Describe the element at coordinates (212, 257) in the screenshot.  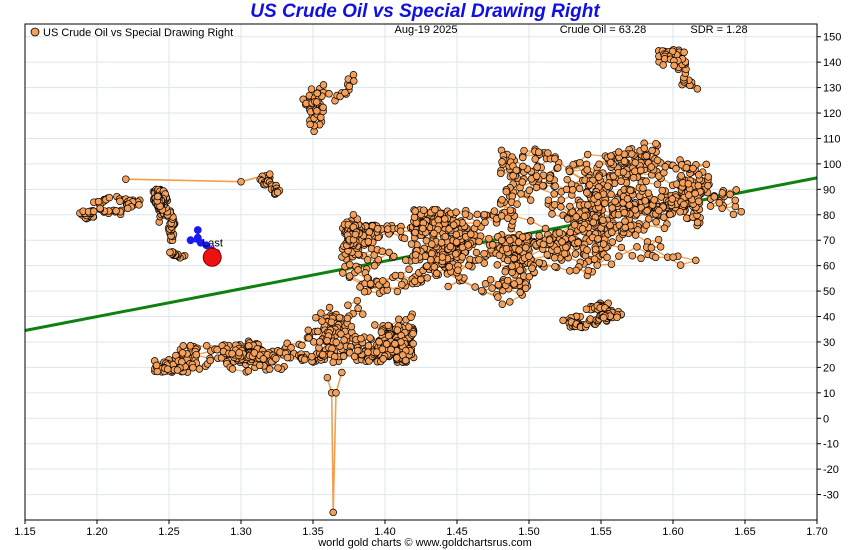
I see `last-point-marker` at that location.